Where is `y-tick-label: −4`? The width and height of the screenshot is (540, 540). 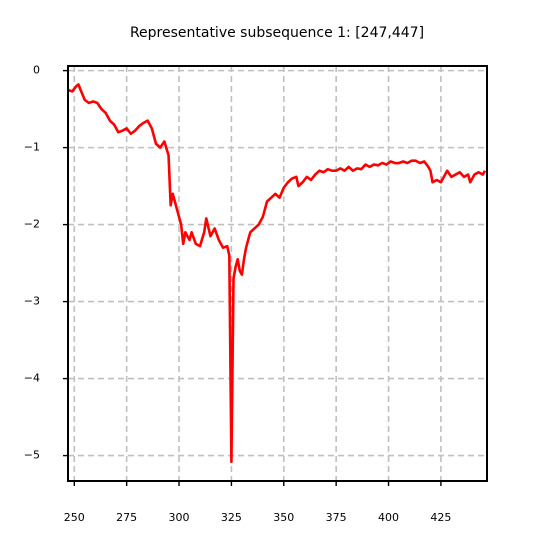
y-tick-label: −4 is located at coordinates (32, 378).